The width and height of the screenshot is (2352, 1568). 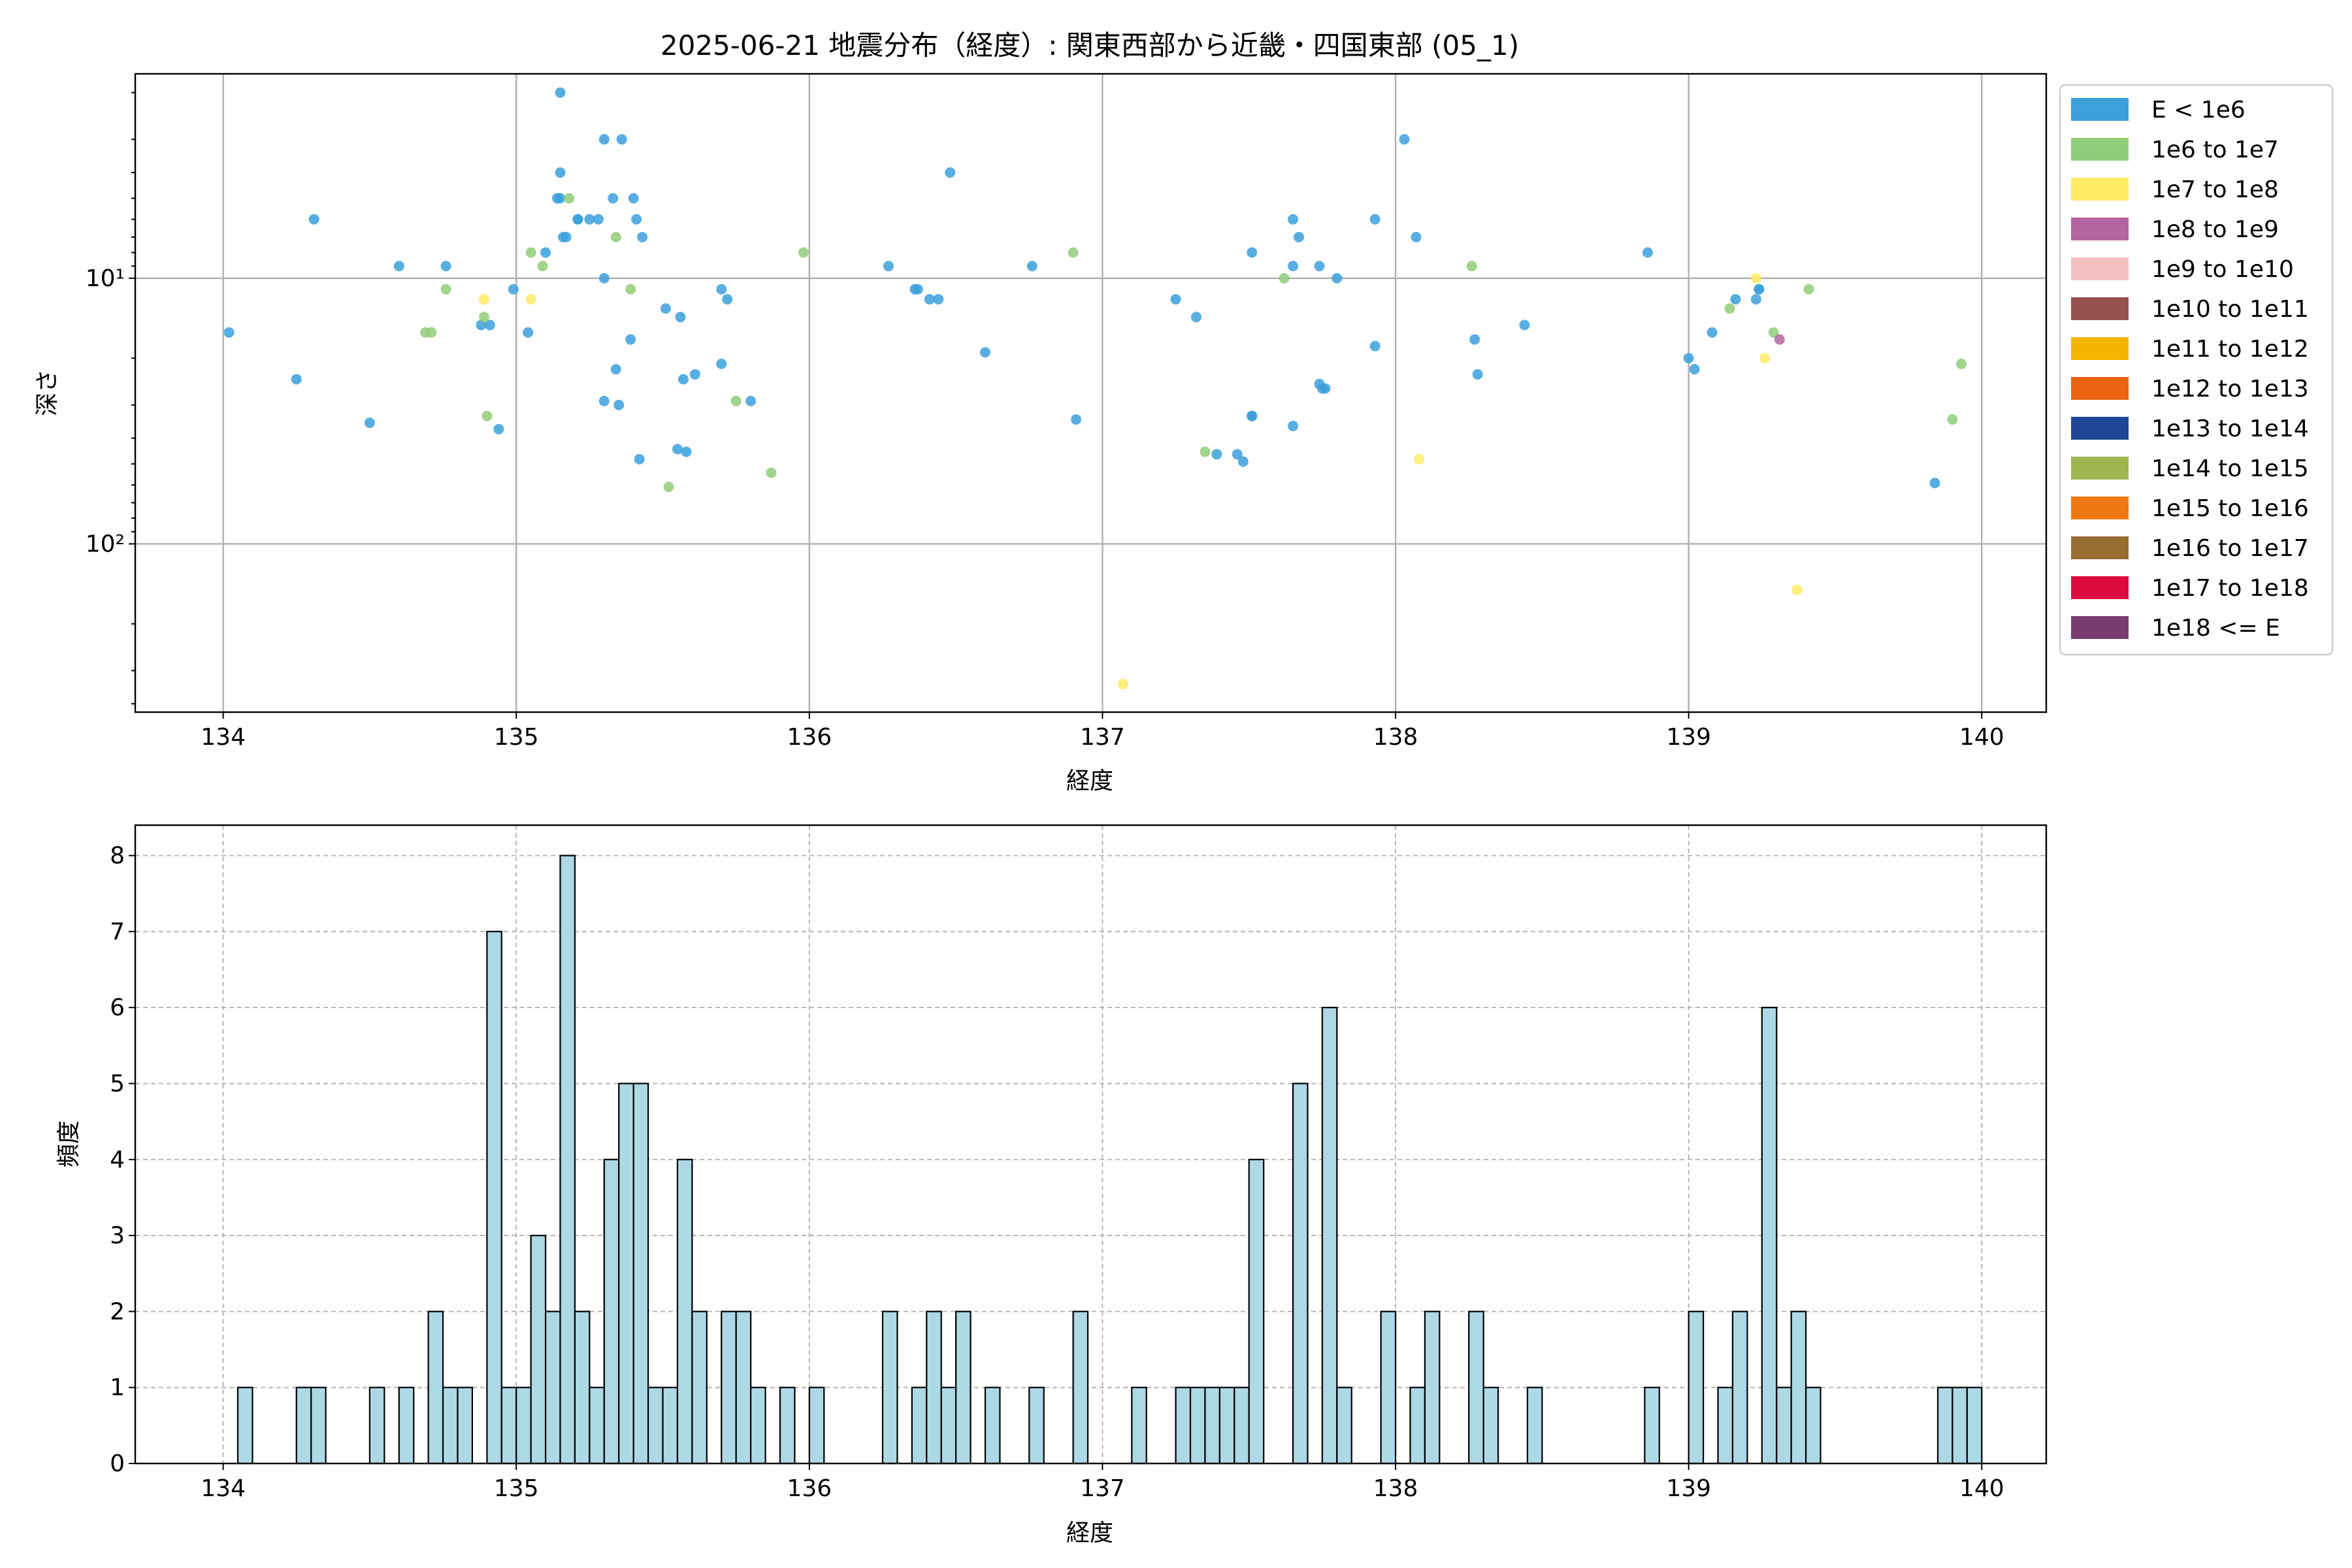 I want to click on legend-label: 1e15 to 1e16, so click(x=2230, y=508).